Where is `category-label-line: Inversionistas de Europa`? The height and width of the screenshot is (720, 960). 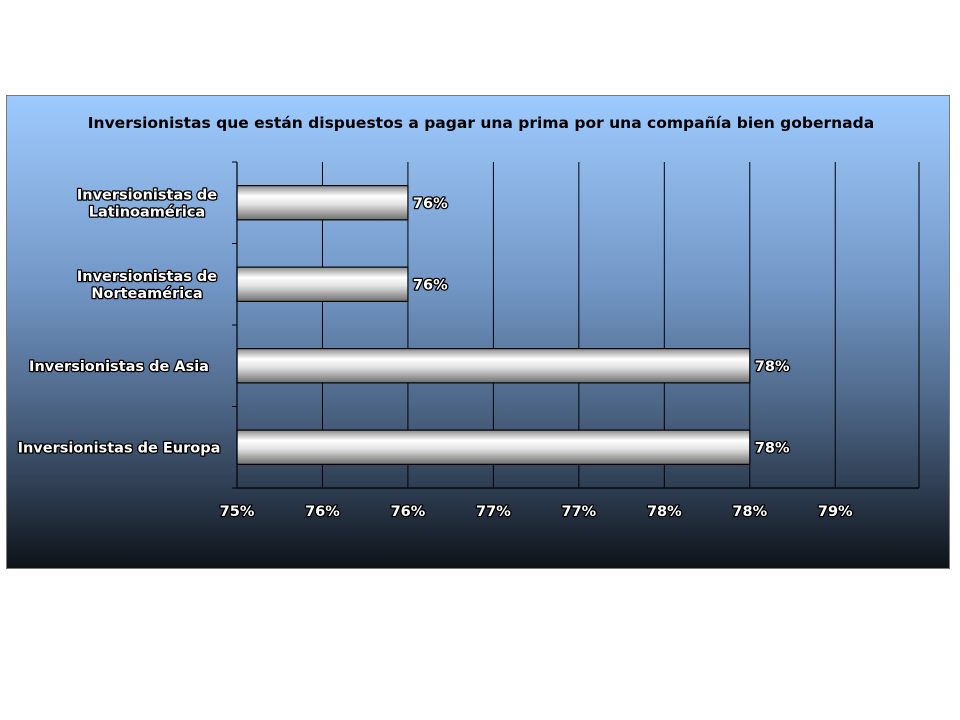
category-label-line: Inversionistas de Europa is located at coordinates (119, 448).